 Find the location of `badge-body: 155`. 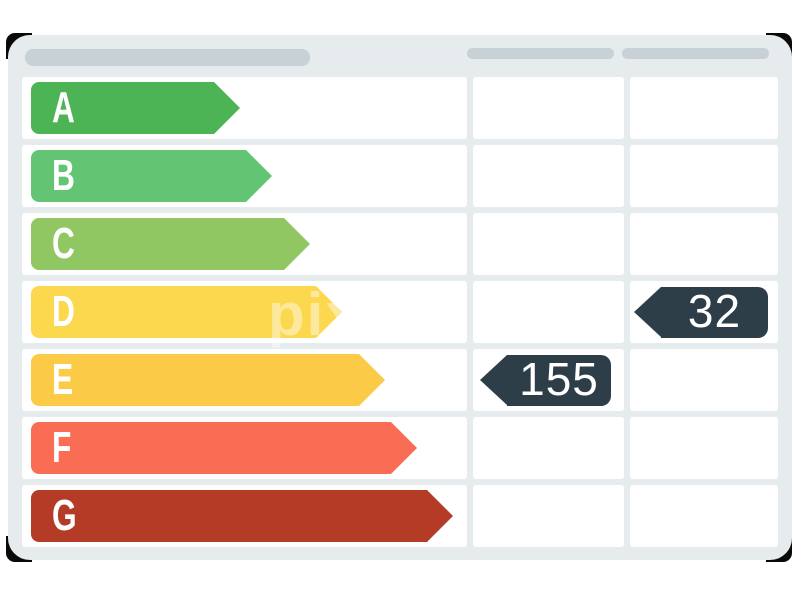

badge-body: 155 is located at coordinates (559, 379).